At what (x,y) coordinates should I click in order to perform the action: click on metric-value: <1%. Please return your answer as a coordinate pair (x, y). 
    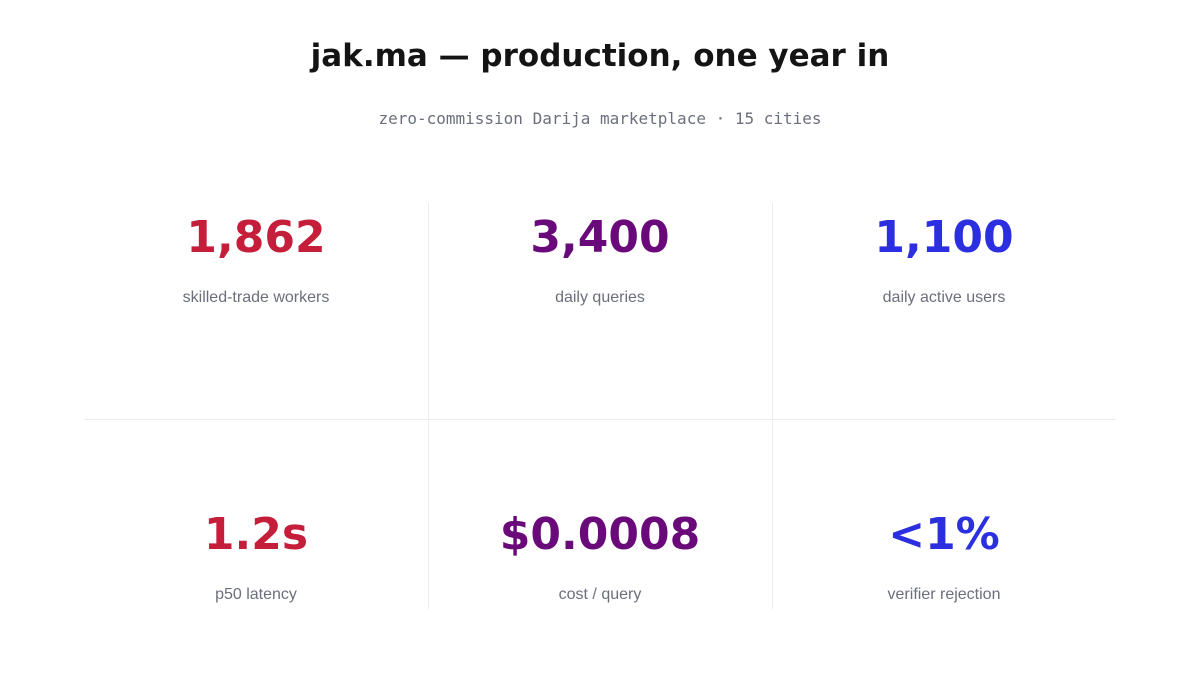
    Looking at the image, I should click on (944, 534).